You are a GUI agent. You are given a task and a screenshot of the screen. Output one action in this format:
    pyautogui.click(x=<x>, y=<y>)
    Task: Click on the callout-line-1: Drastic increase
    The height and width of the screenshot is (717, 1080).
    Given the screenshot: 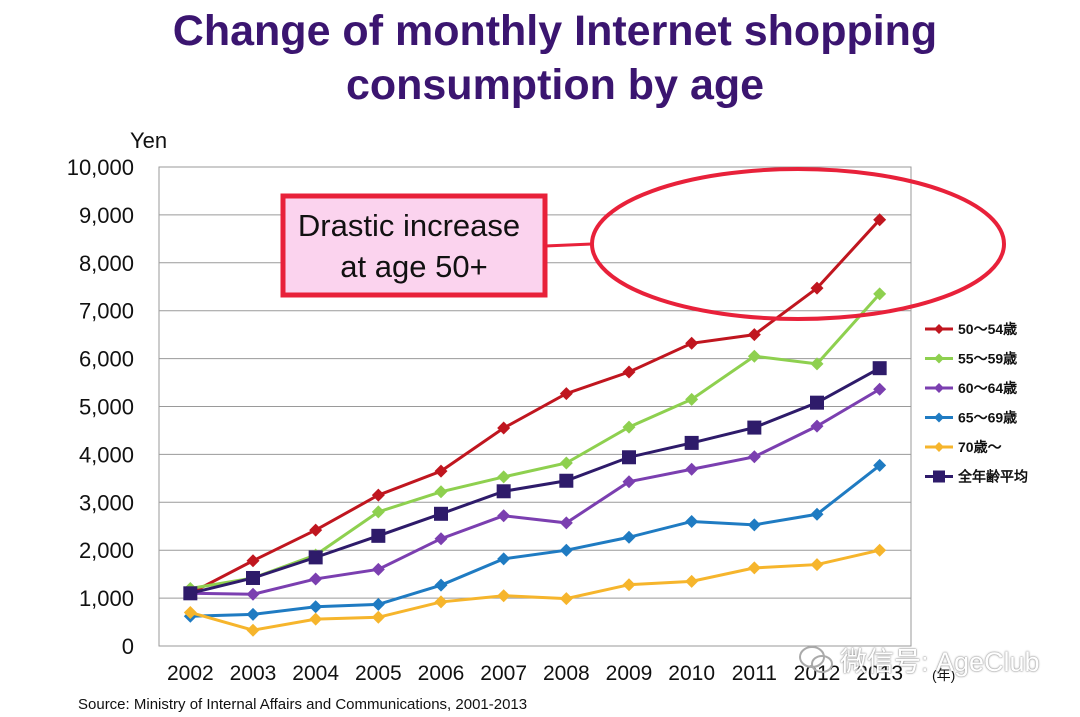 What is the action you would take?
    pyautogui.click(x=409, y=225)
    